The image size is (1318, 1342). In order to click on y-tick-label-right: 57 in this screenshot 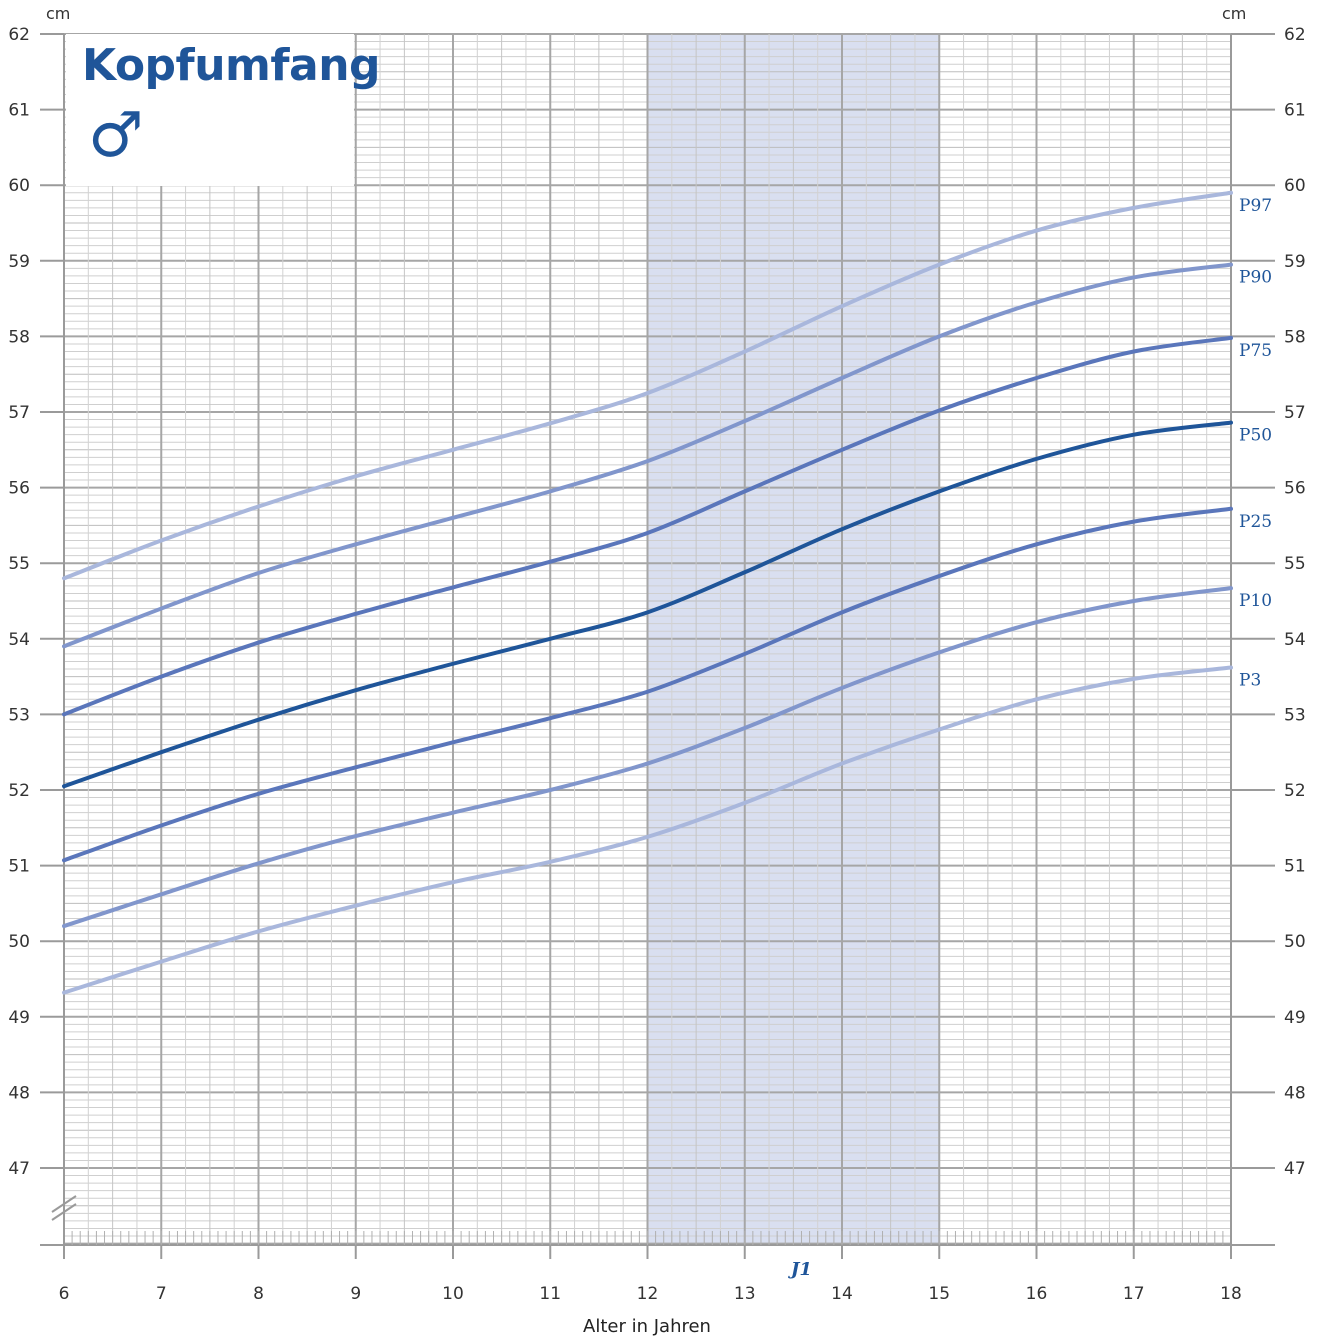, I will do `click(1295, 413)`.